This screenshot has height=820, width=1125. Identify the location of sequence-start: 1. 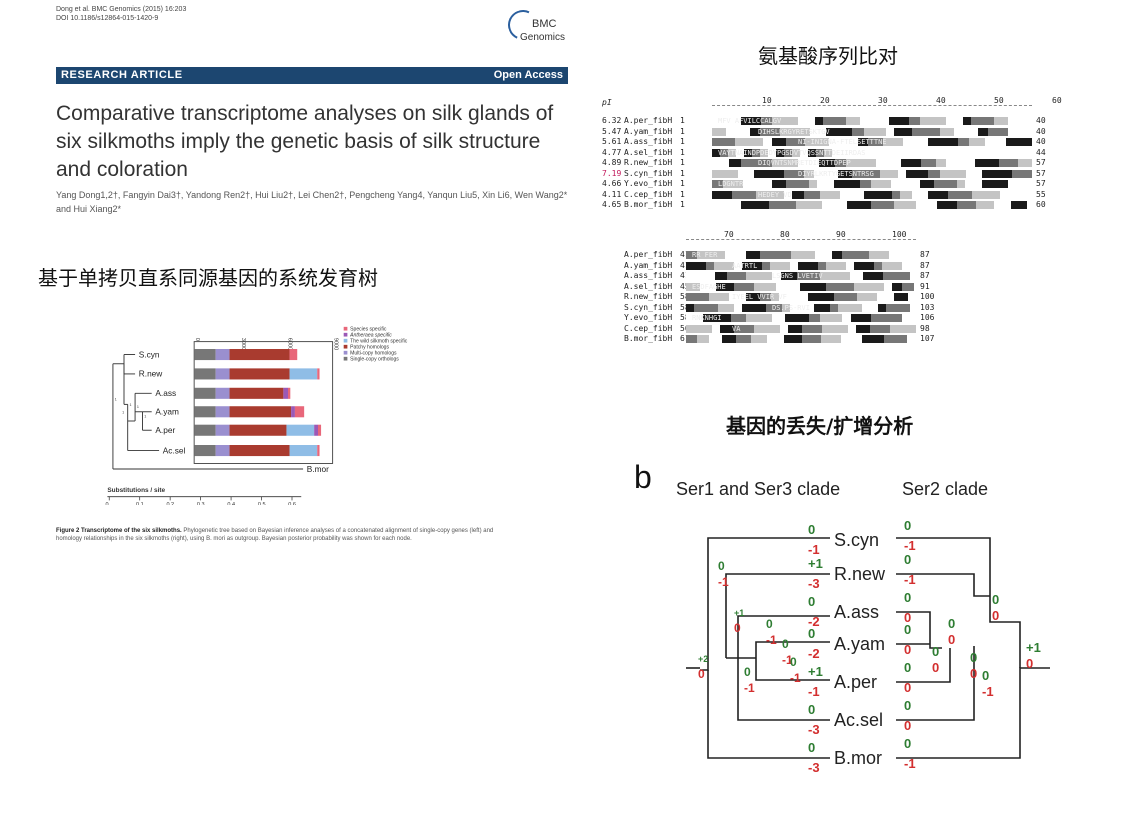
(682, 183).